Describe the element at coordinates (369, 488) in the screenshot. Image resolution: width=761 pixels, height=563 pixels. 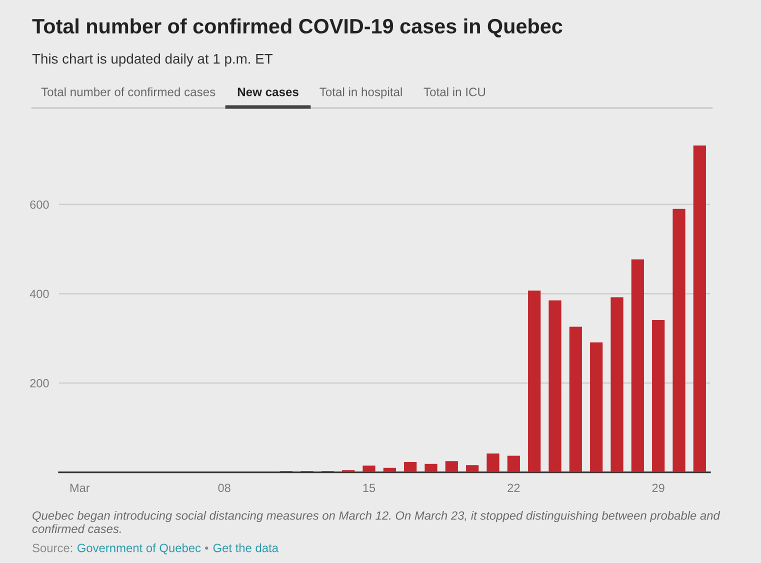
I see `x-tick-label: 15` at that location.